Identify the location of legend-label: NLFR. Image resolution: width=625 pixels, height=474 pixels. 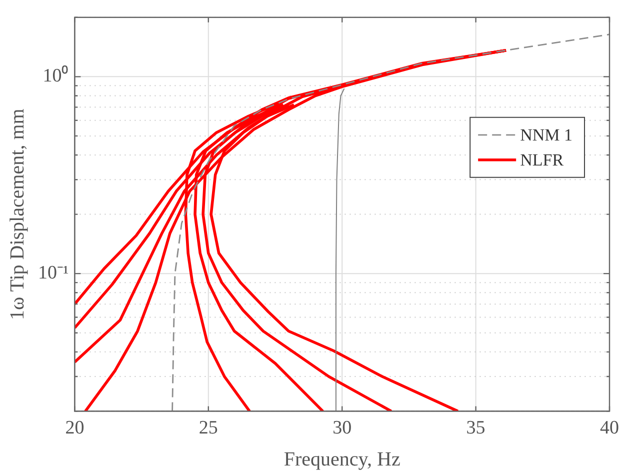
(542, 160).